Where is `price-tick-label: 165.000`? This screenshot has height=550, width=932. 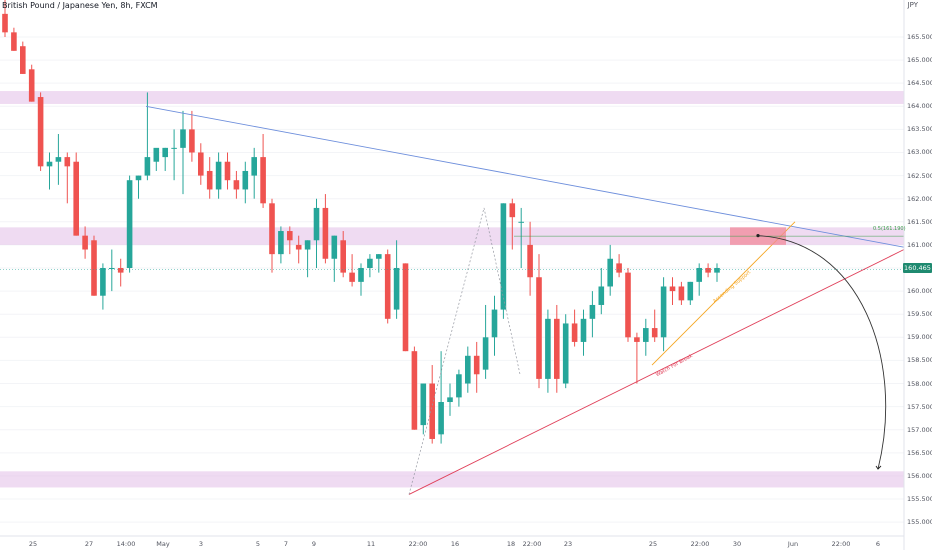 price-tick-label: 165.000 is located at coordinates (919, 60).